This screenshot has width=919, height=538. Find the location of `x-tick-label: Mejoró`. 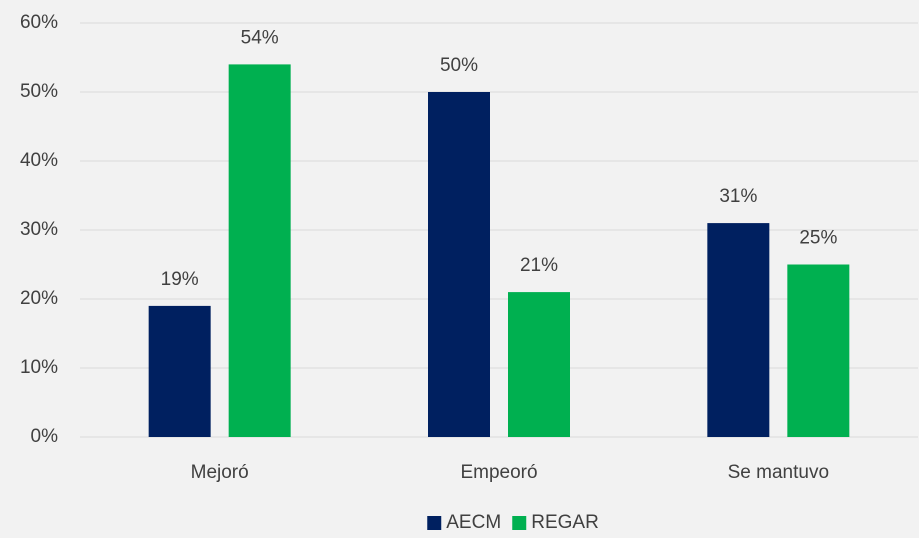

x-tick-label: Mejoró is located at coordinates (220, 472).